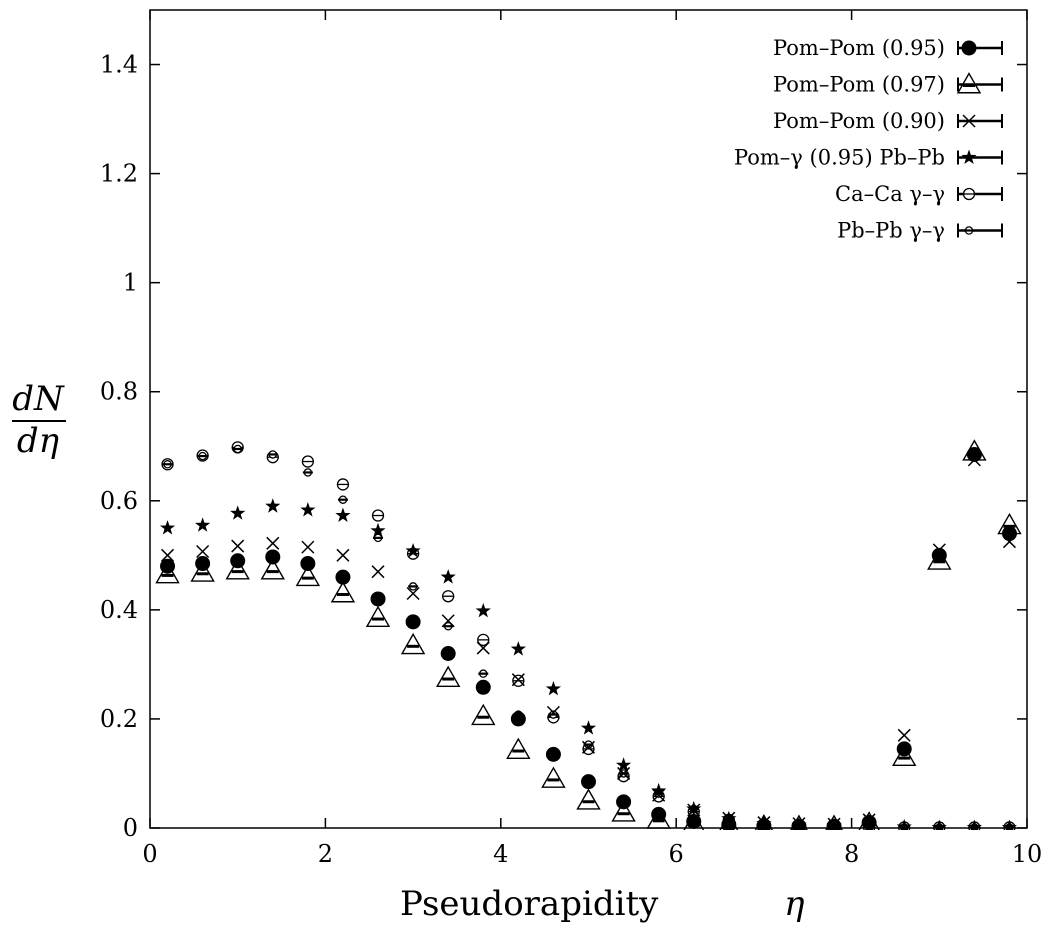 The image size is (1045, 934). What do you see at coordinates (39, 420) in the screenshot?
I see `y-axis-label: dN dη` at bounding box center [39, 420].